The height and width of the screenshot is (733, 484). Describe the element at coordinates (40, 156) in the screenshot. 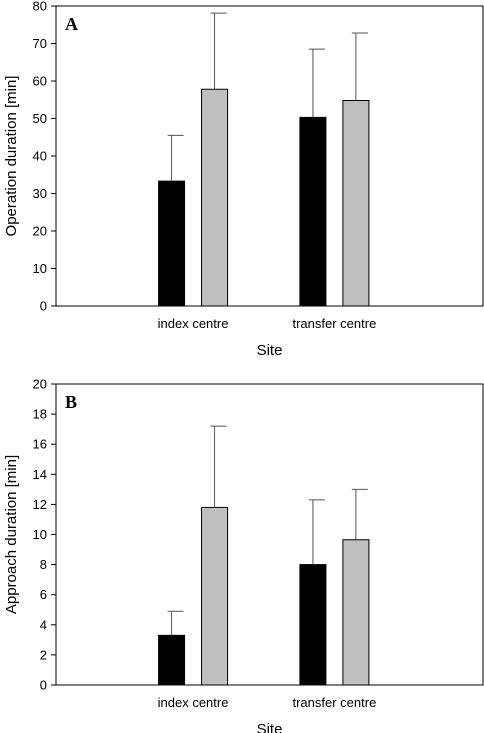

I see `y-tick-label: 40` at that location.